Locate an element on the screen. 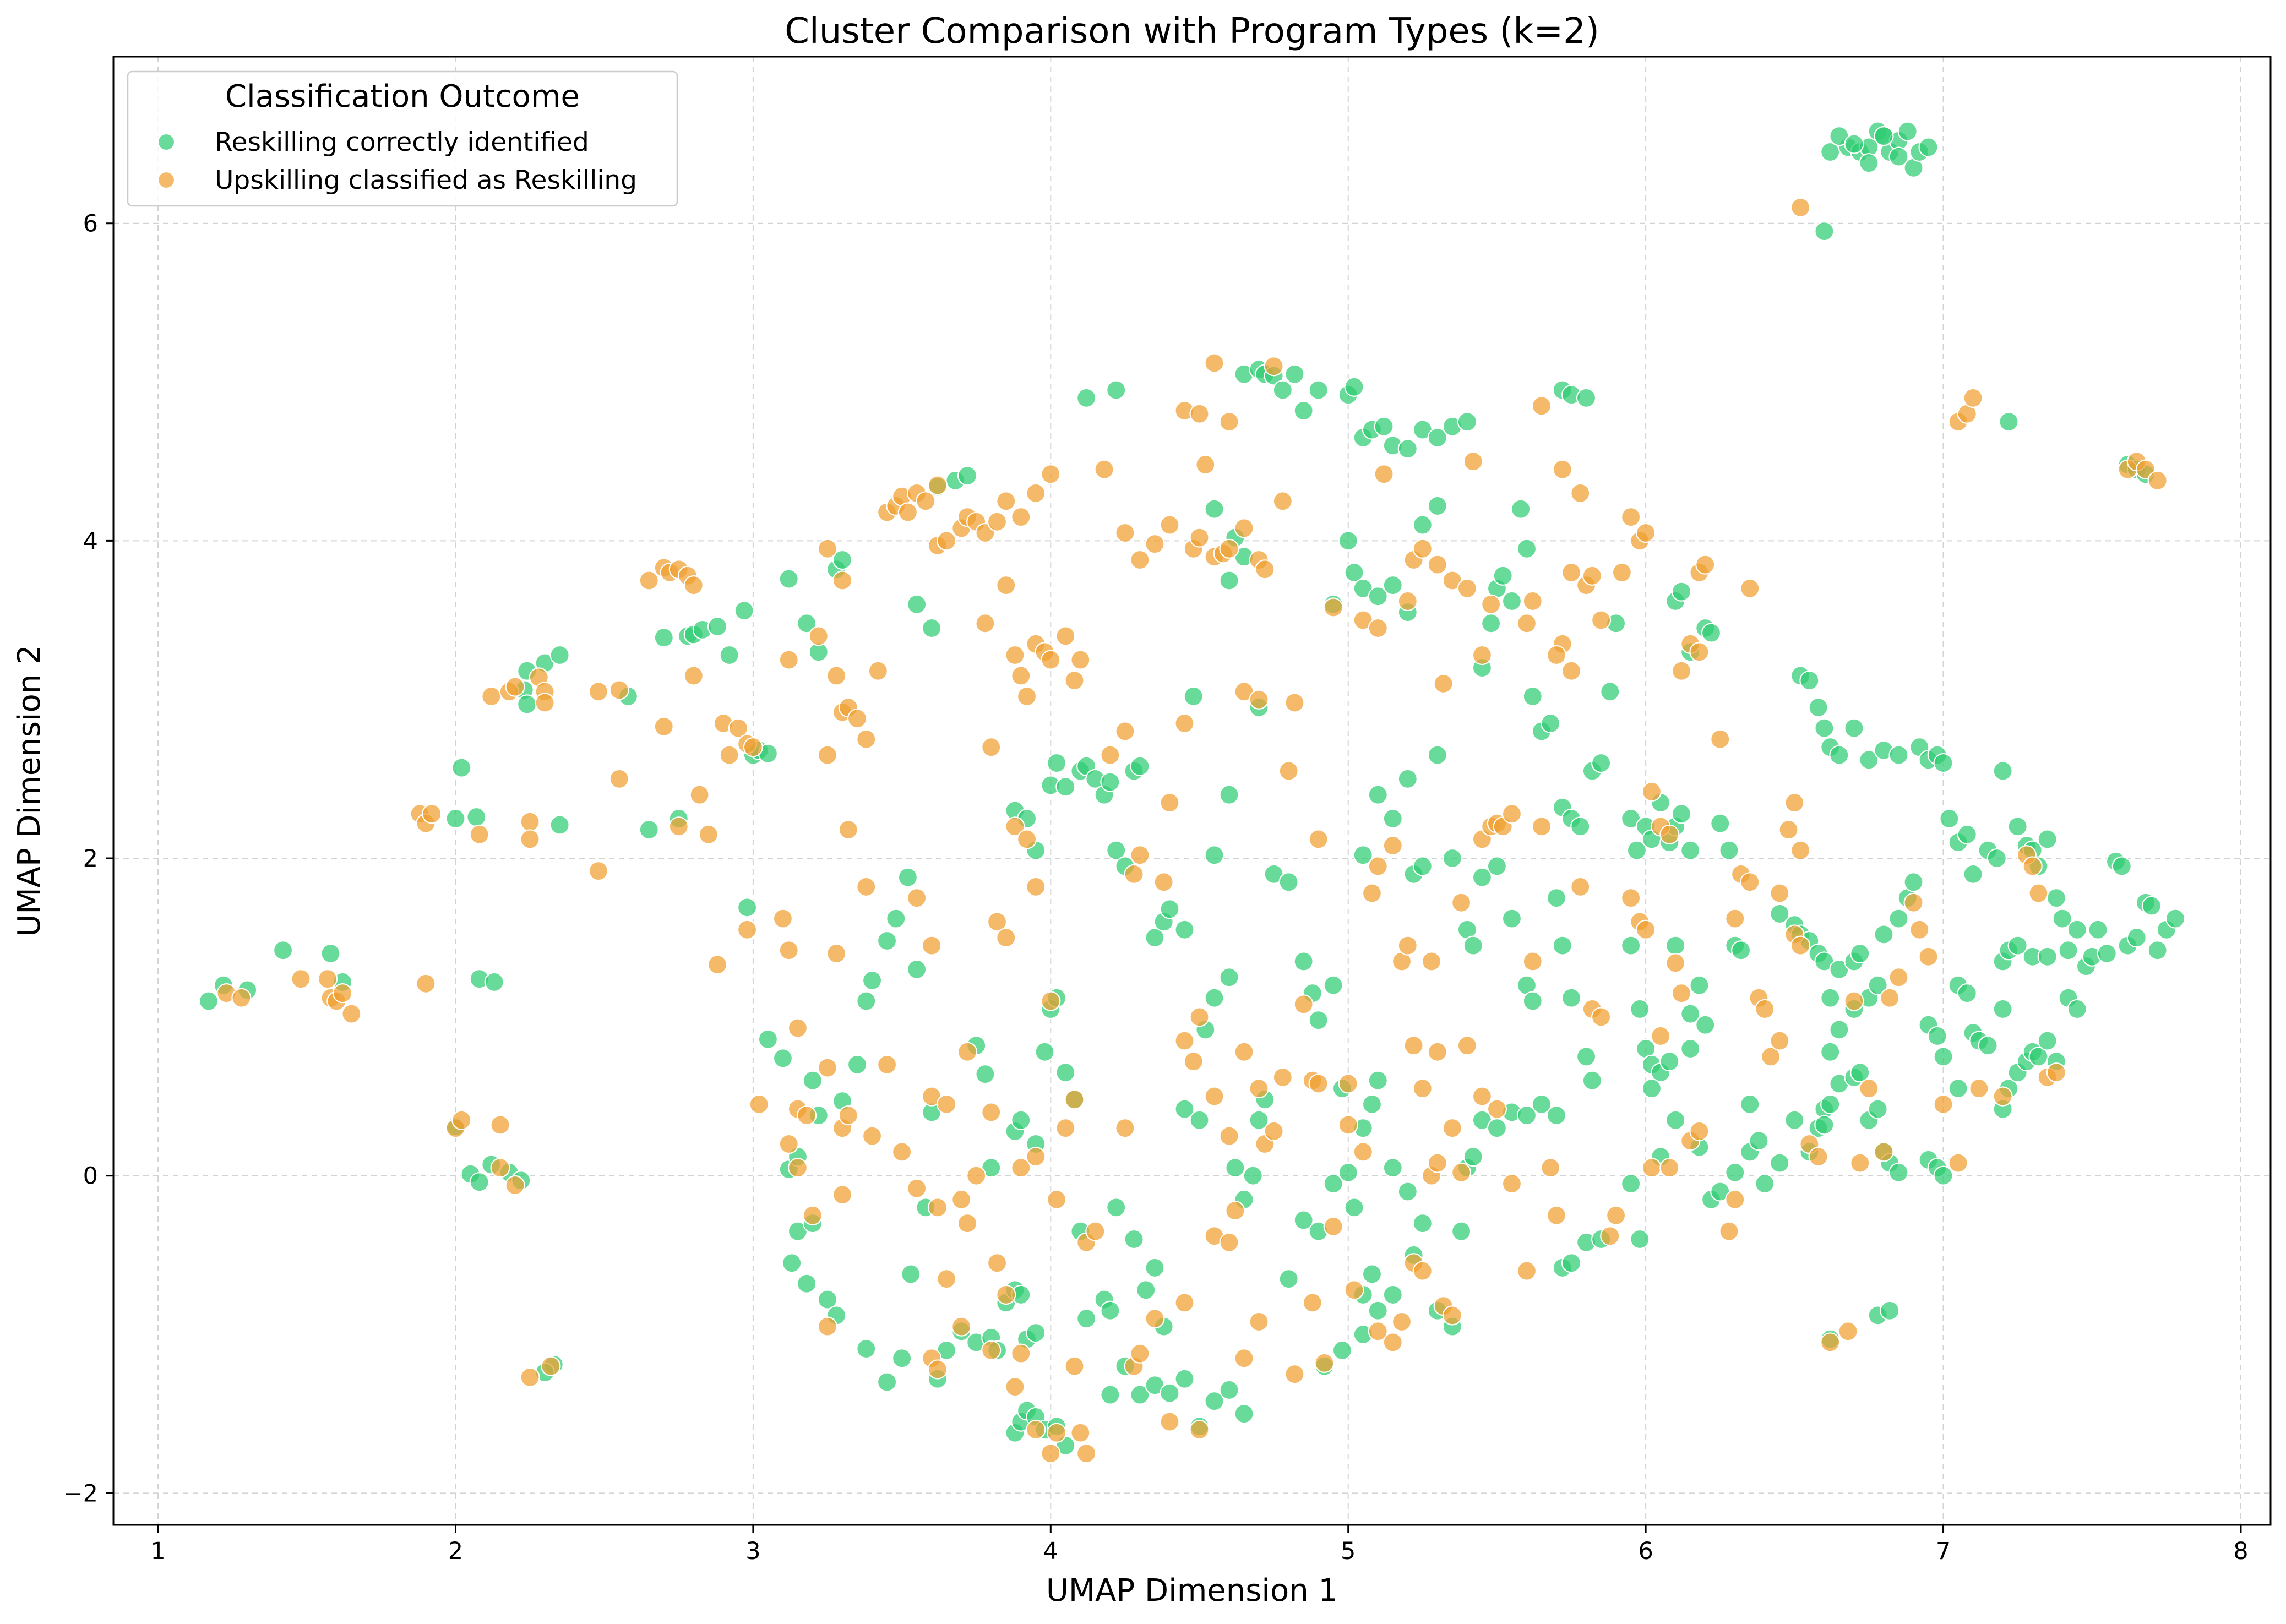  y-tick-label: 0 is located at coordinates (90, 1176).